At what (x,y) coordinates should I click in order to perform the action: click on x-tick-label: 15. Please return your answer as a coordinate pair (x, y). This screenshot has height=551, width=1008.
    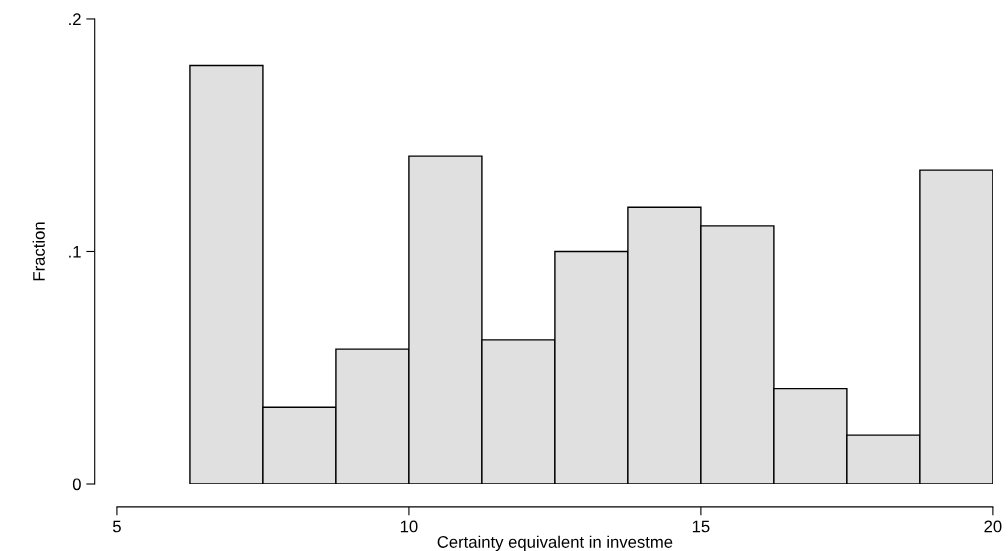
    Looking at the image, I should click on (701, 526).